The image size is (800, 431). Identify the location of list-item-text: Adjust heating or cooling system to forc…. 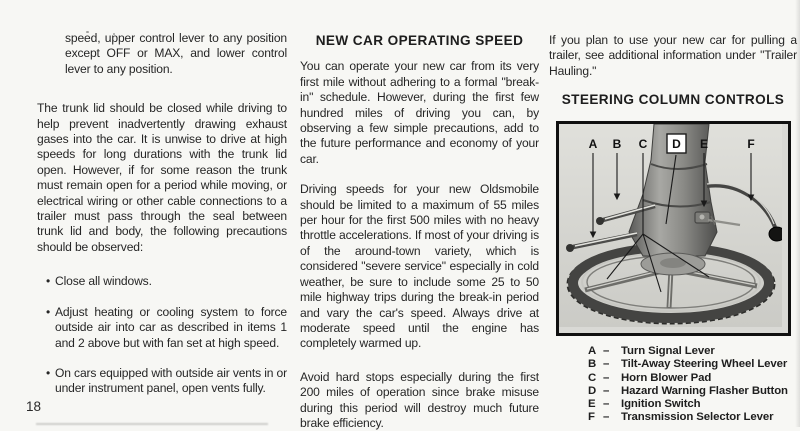
(171, 327).